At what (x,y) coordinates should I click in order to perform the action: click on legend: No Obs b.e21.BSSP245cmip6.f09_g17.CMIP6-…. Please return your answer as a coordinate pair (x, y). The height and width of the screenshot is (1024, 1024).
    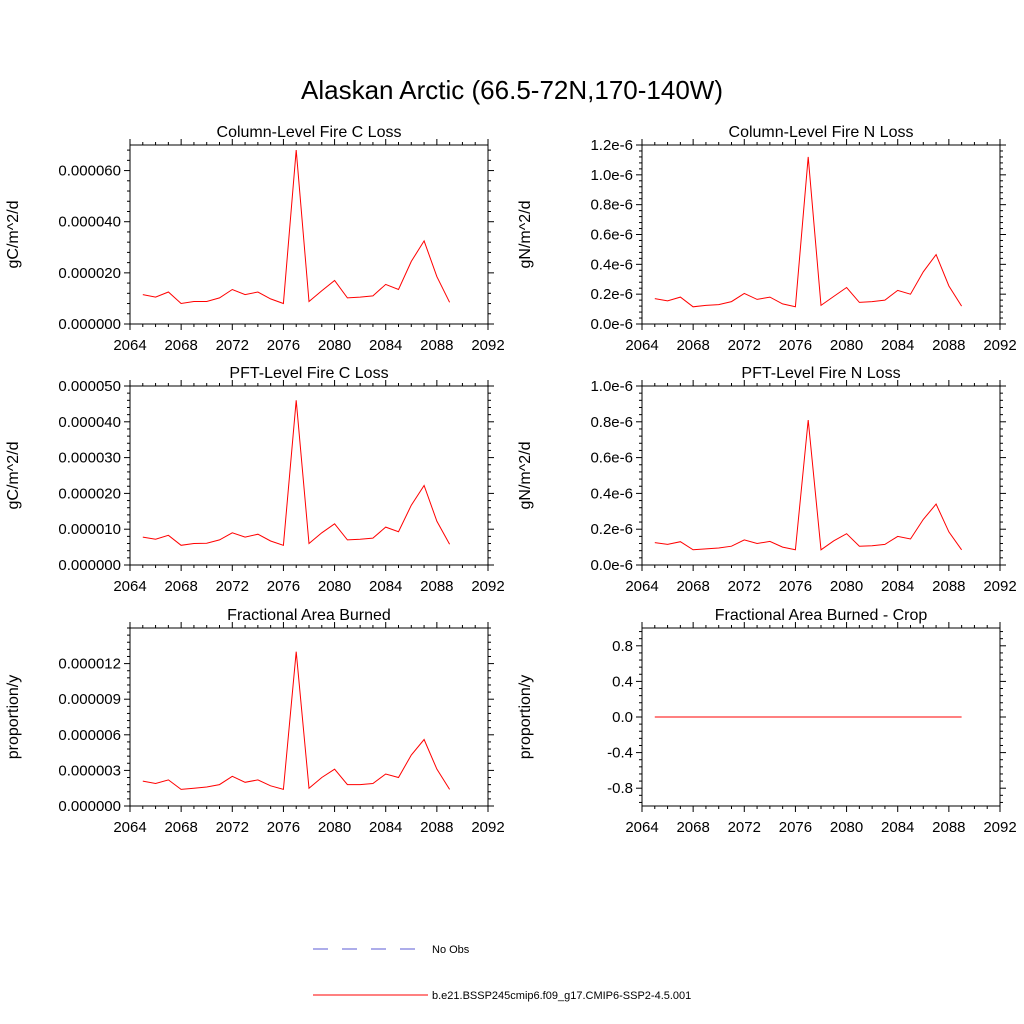
    Looking at the image, I should click on (502, 973).